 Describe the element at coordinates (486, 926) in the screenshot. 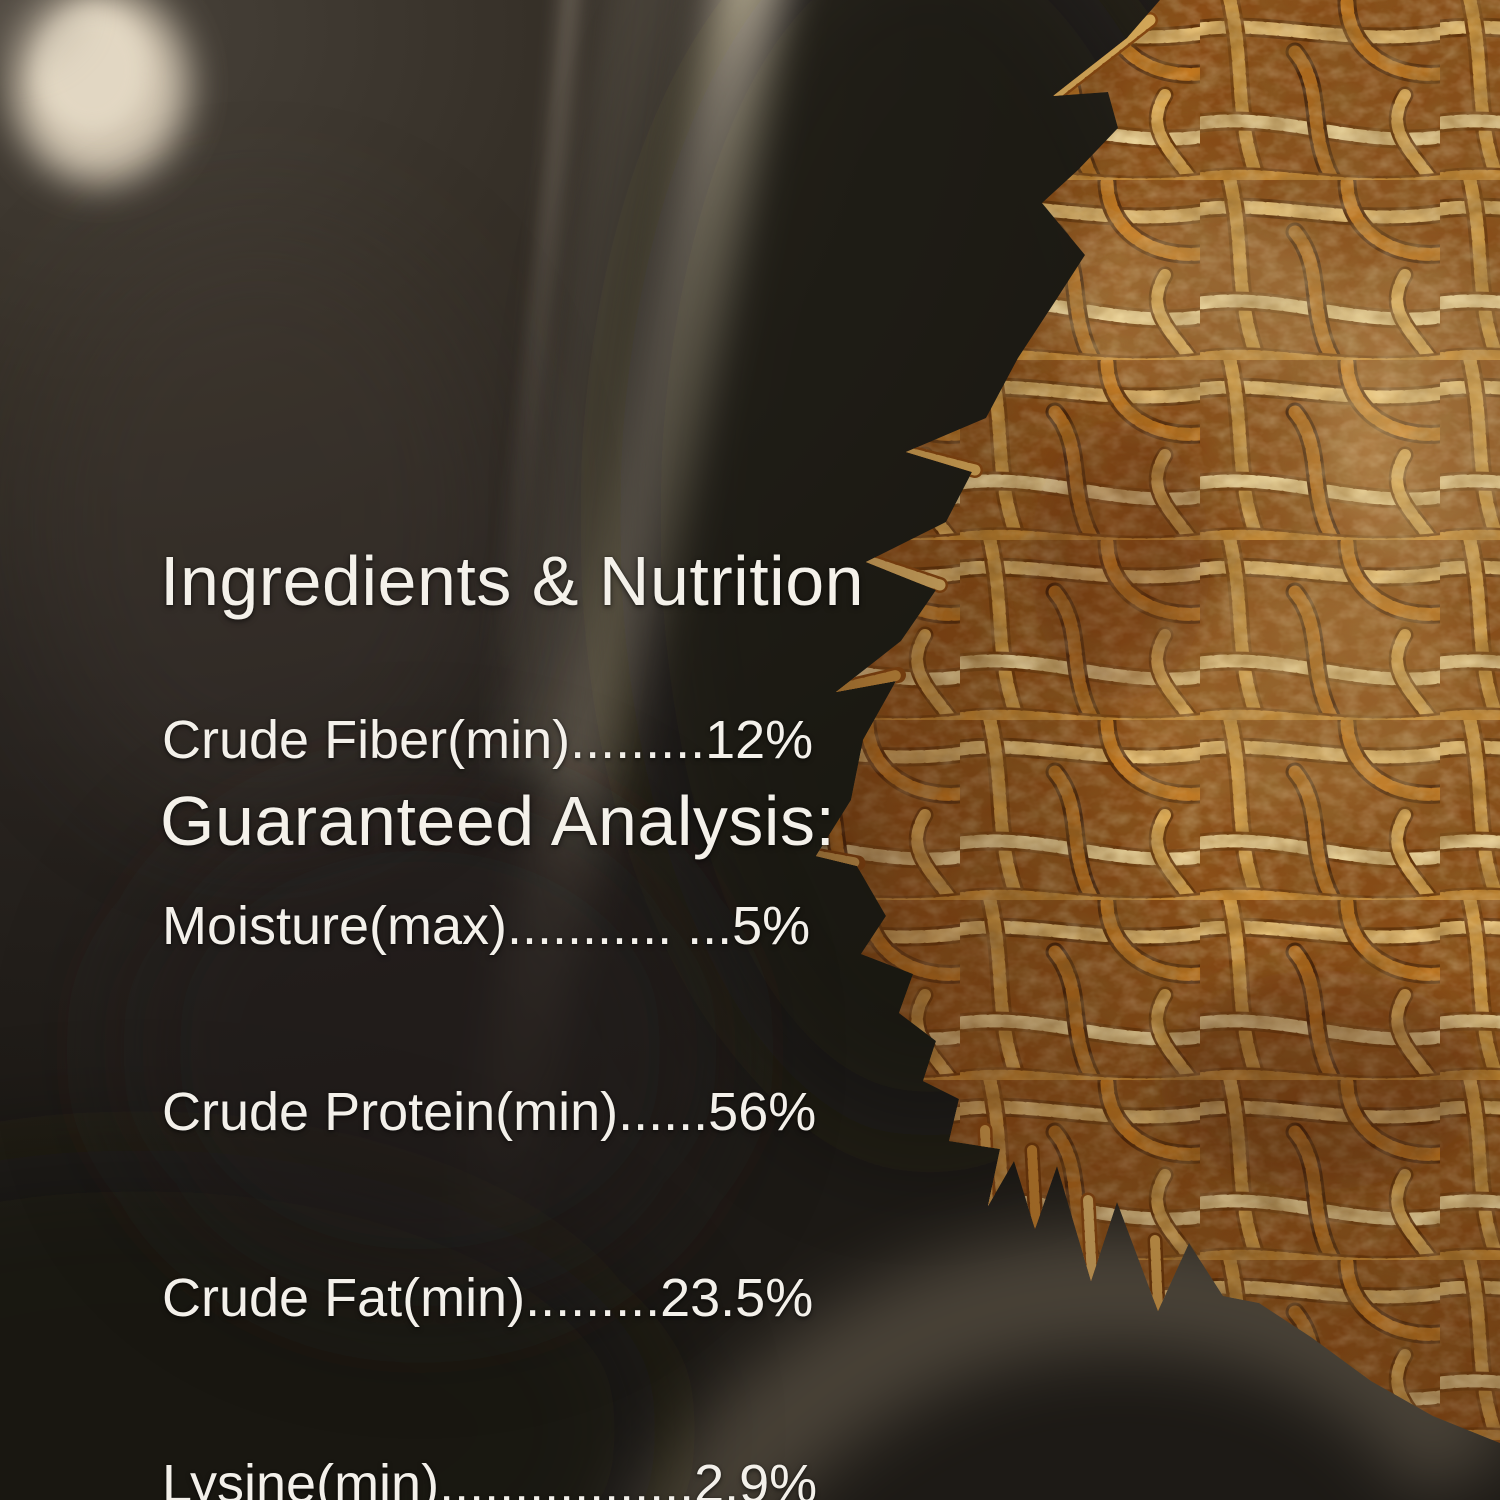

I see `analysis-line-moisture: Moisture(max)........... ...5%` at that location.